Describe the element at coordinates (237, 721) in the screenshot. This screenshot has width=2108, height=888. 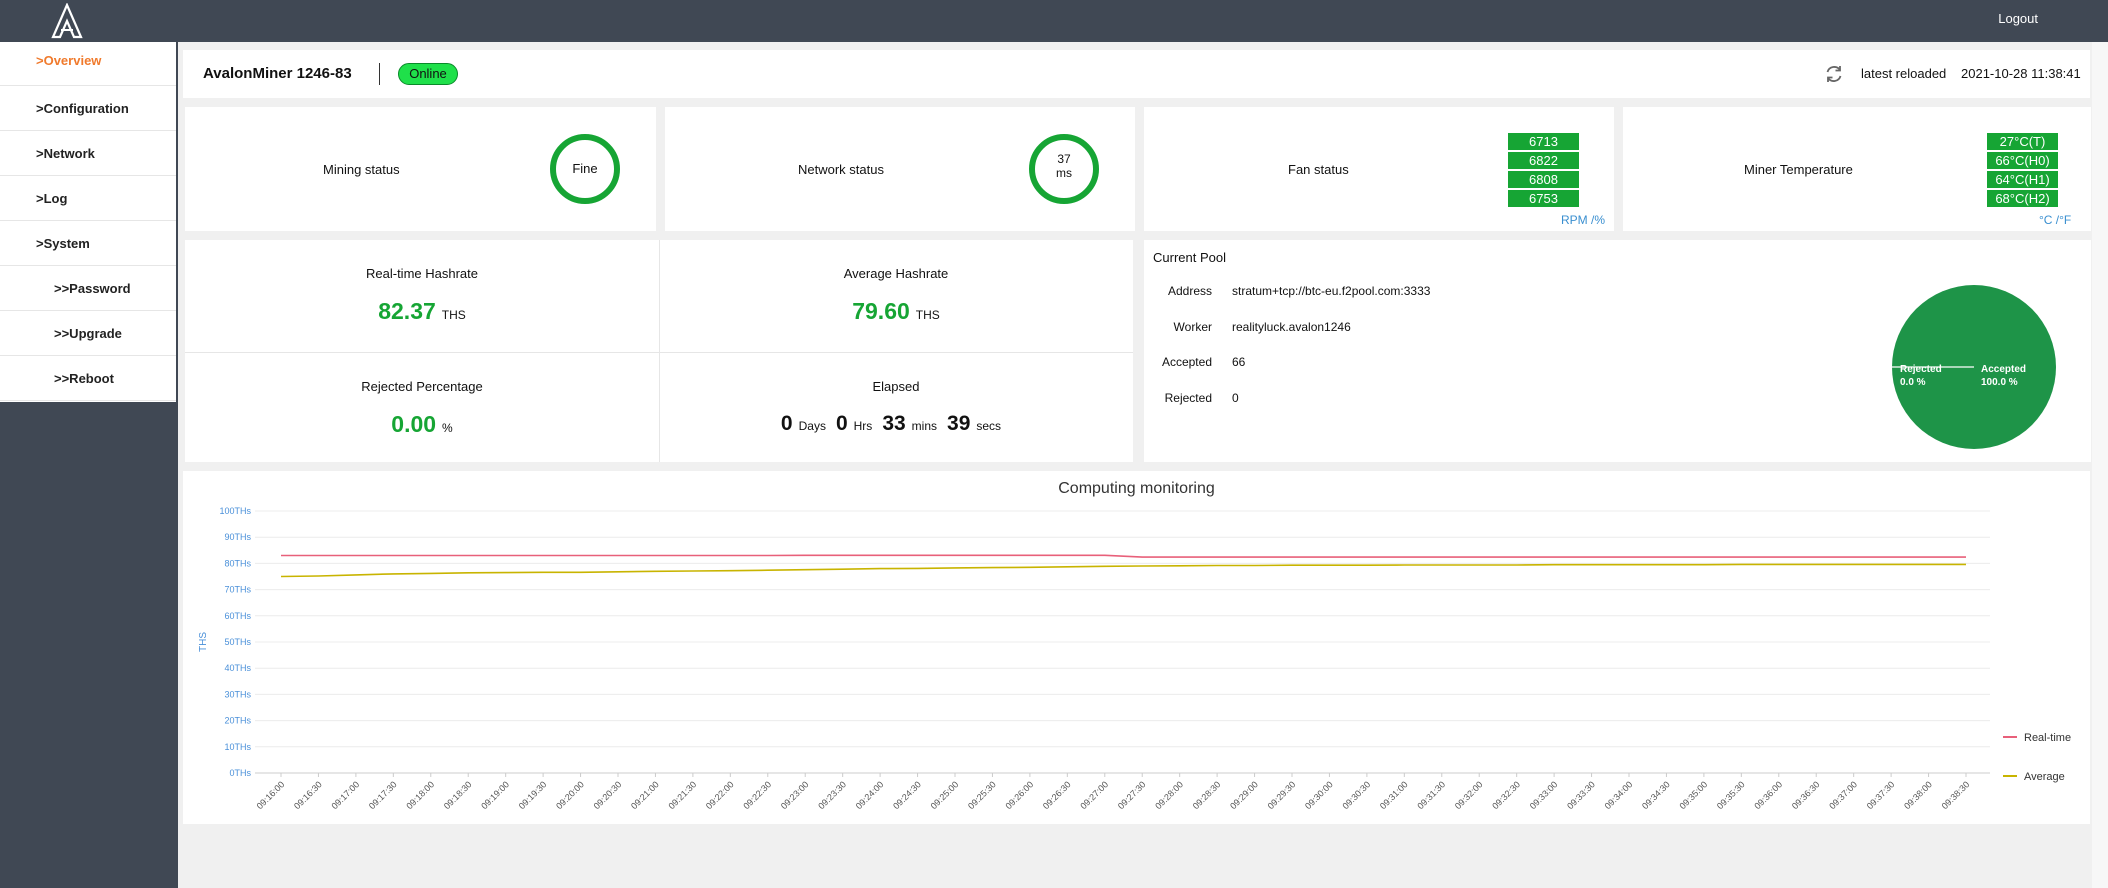
I see `y-tick-label: 20THs` at that location.